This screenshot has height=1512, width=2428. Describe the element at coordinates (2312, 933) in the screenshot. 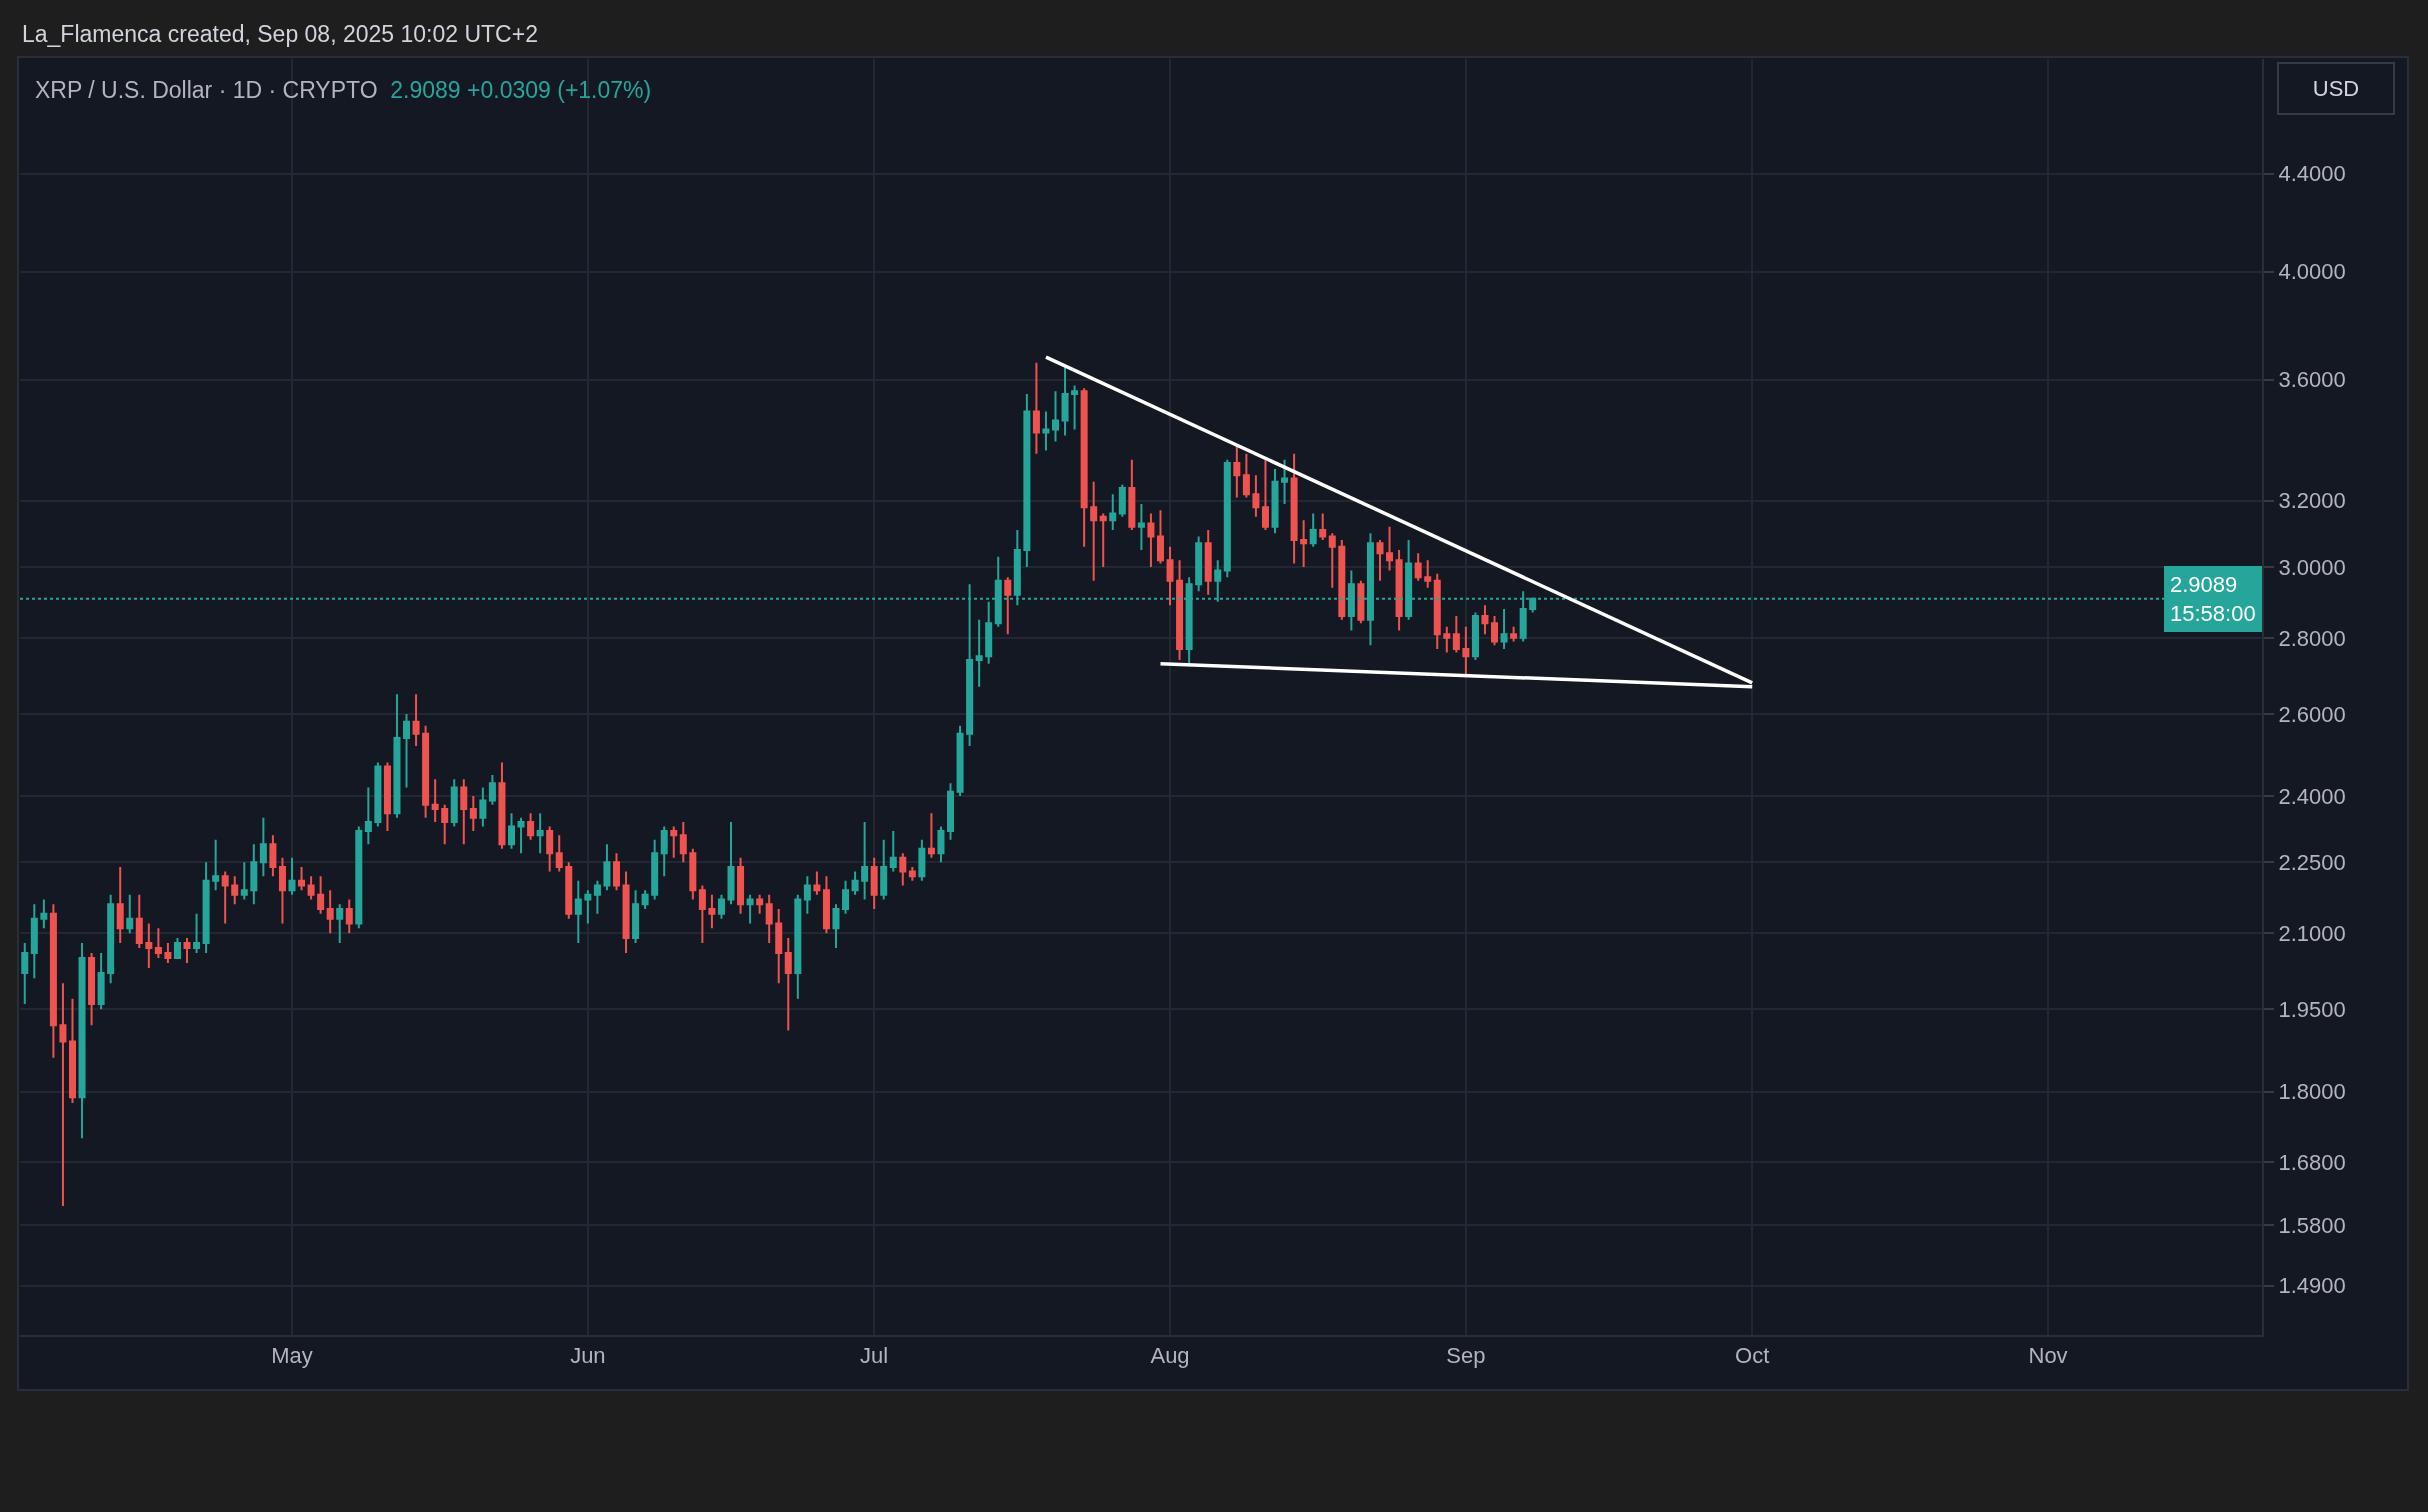

I see `y-tick-label: 2.1000` at that location.